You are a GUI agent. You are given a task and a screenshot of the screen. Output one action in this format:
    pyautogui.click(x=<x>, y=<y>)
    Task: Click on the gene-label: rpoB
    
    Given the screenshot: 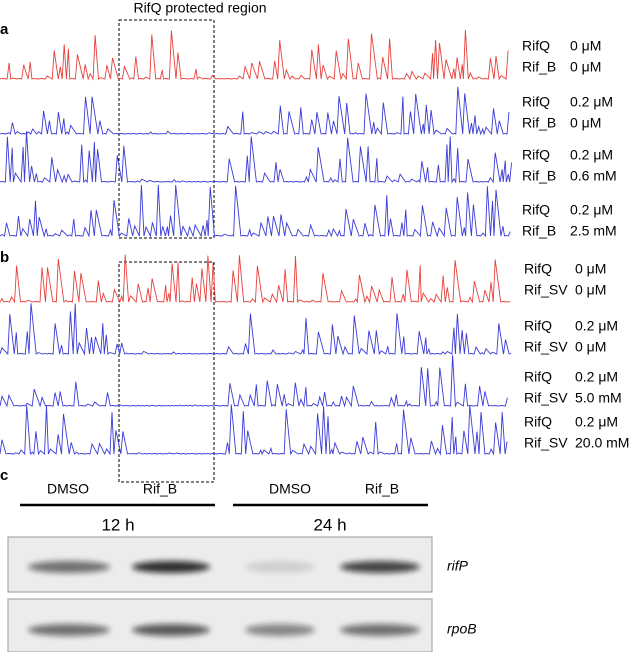 What is the action you would take?
    pyautogui.click(x=462, y=629)
    